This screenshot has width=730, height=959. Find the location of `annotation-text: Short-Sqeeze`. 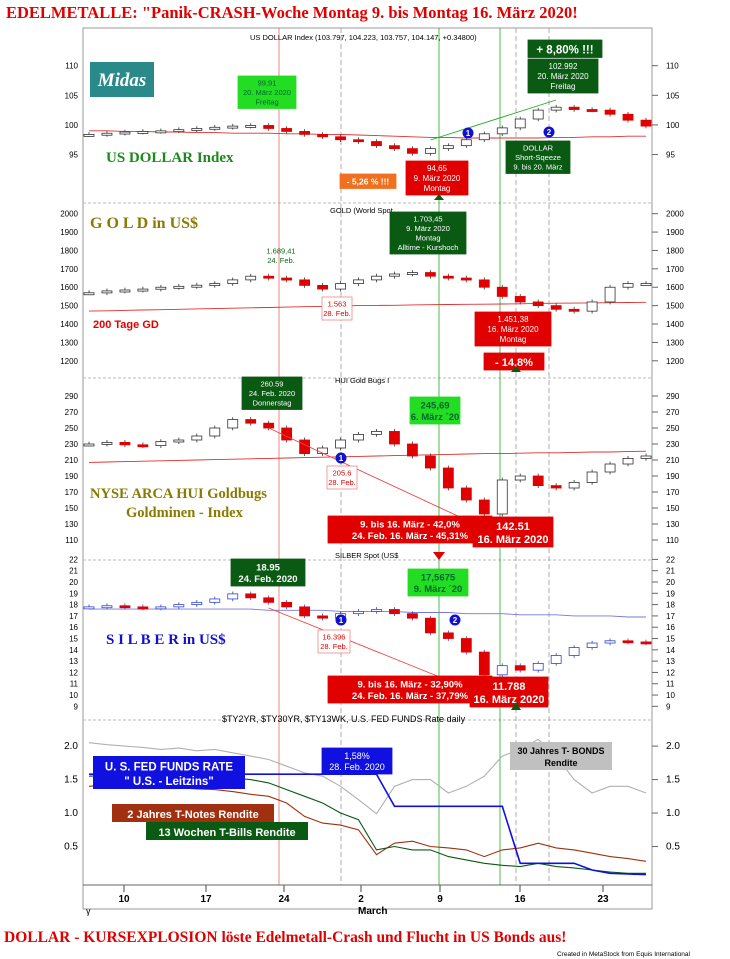

annotation-text: Short-Sqeeze is located at coordinates (538, 157).